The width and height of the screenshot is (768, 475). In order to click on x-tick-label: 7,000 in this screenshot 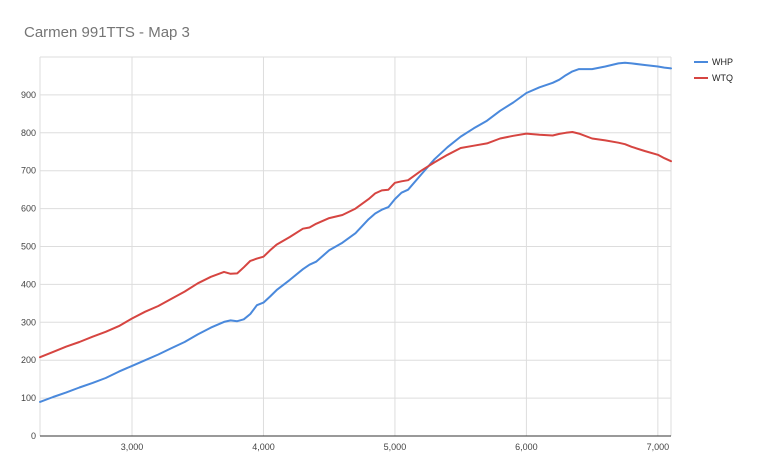, I will do `click(658, 447)`.